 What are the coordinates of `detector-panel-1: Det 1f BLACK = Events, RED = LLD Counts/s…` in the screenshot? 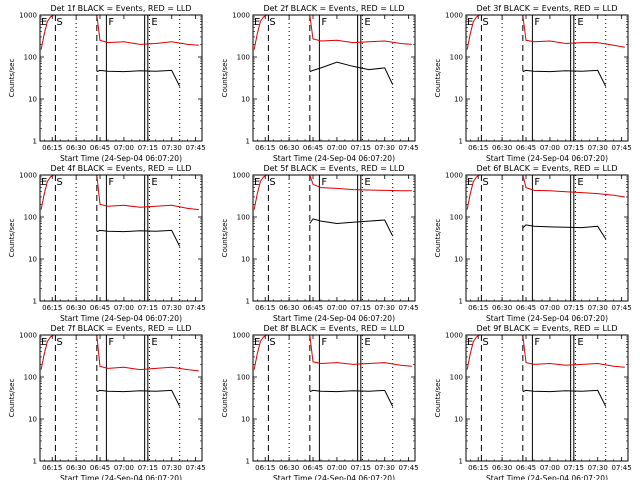 It's located at (107, 83).